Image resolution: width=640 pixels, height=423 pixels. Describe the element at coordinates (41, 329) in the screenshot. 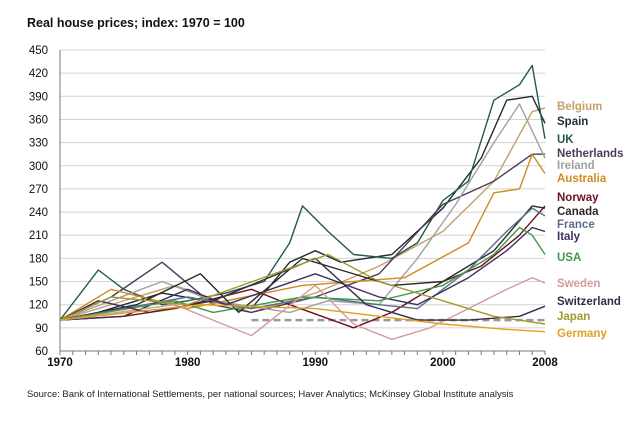

I see `y-tick-label: 90` at that location.